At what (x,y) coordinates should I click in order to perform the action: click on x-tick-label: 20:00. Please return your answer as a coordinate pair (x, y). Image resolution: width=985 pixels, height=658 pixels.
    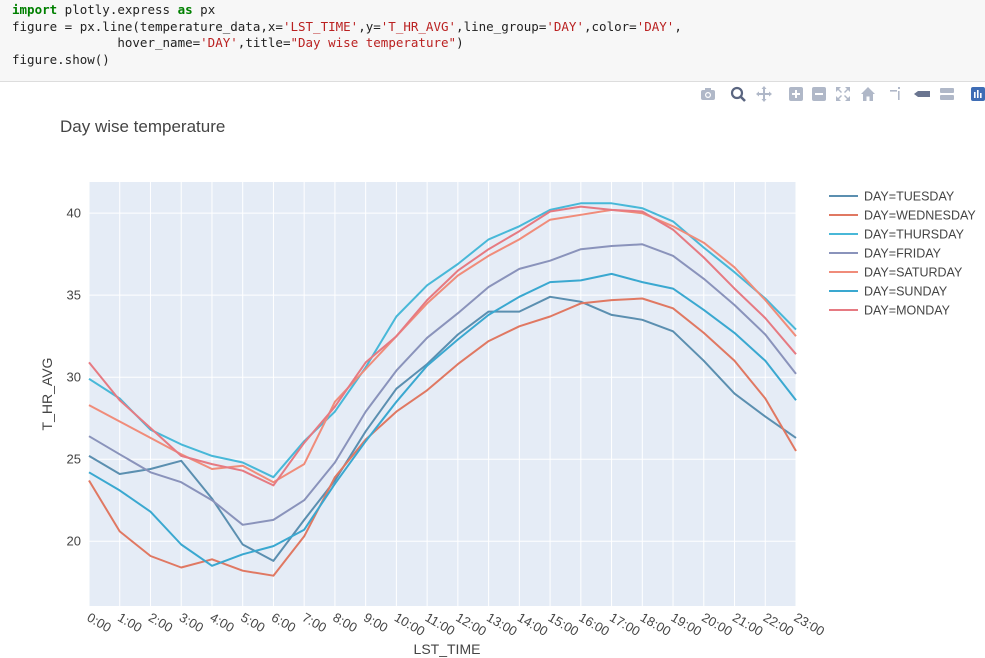
    Looking at the image, I should click on (717, 624).